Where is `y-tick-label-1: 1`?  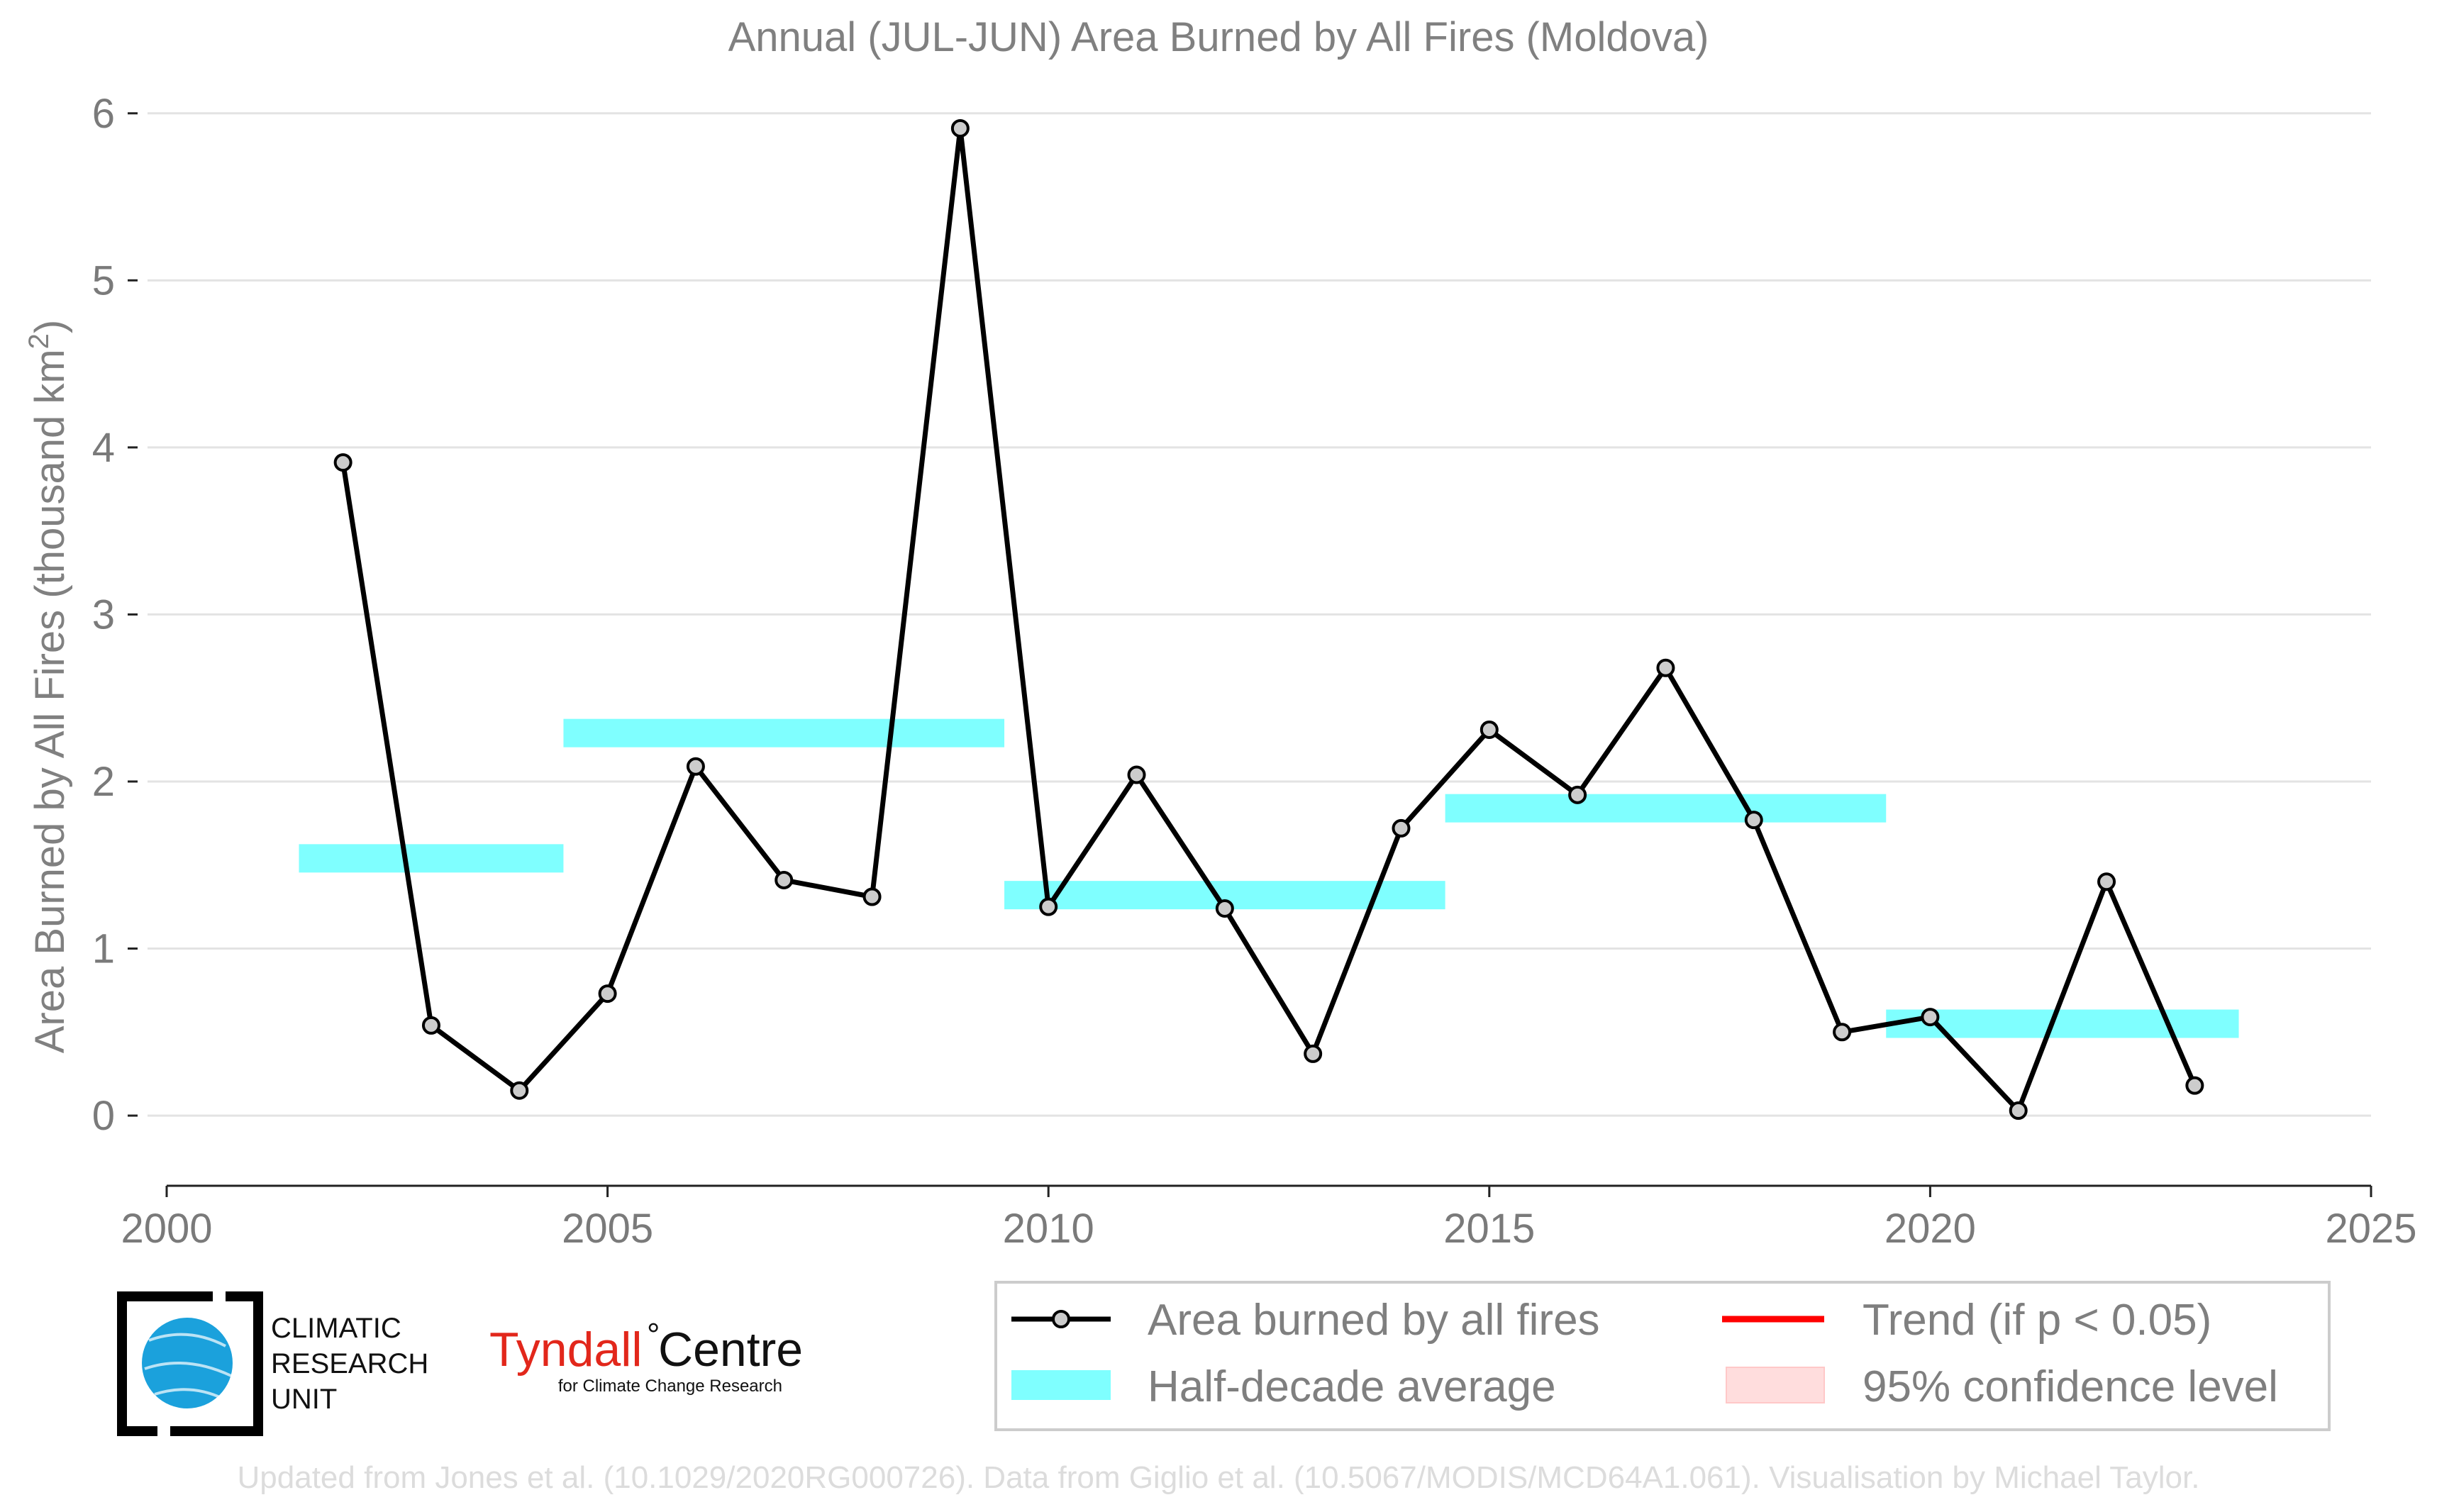
y-tick-label-1: 1 is located at coordinates (103, 949).